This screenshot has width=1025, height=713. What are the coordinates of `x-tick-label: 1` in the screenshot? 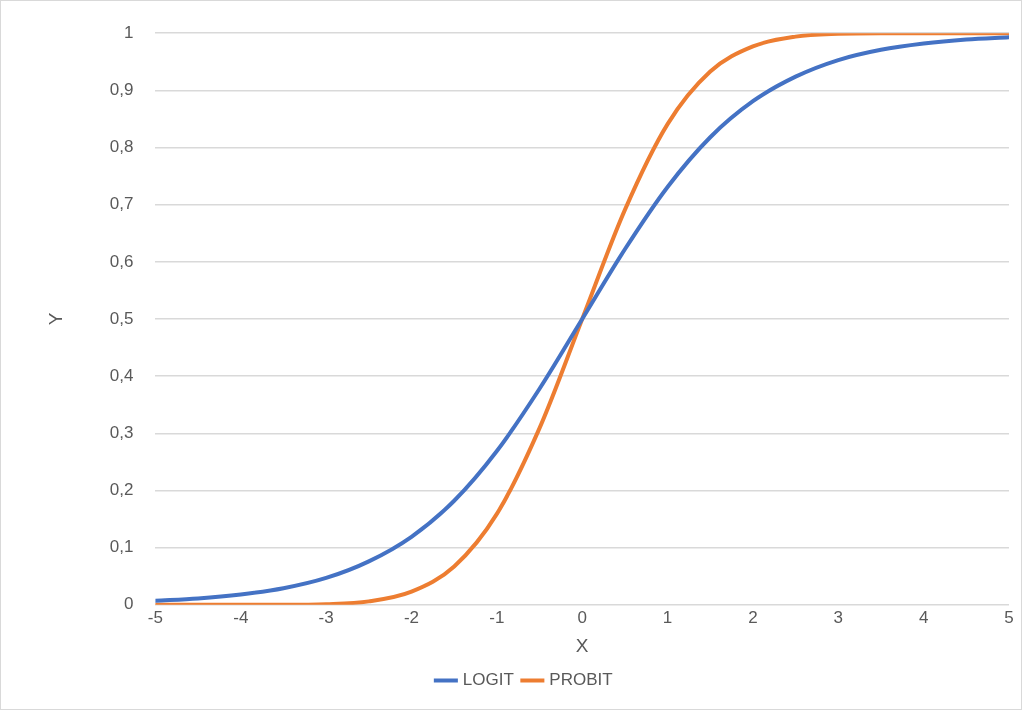 It's located at (667, 617).